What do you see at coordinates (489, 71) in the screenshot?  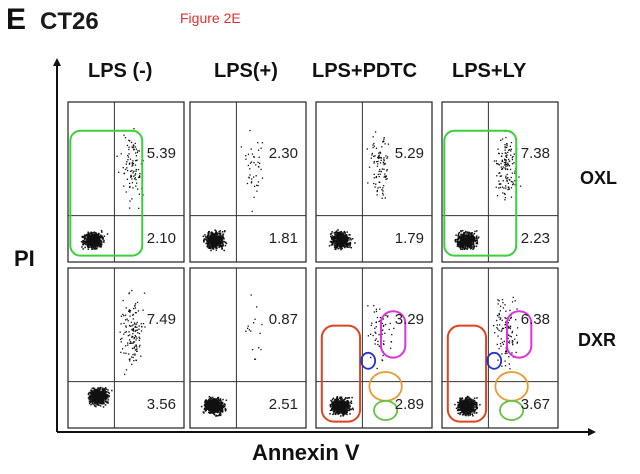 I see `column-label-lps-ly: LPS+LY` at bounding box center [489, 71].